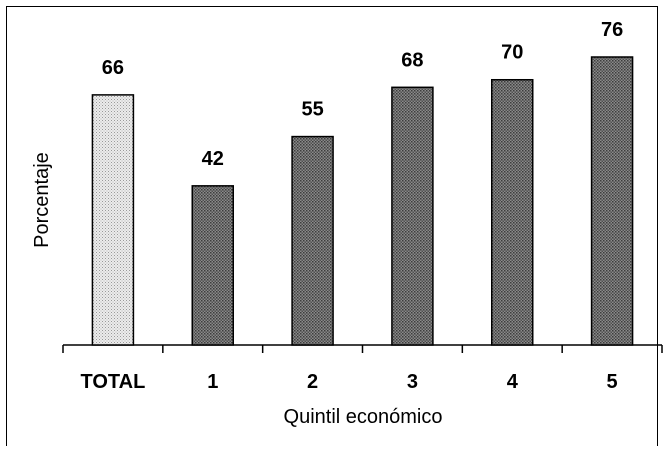 The width and height of the screenshot is (665, 450). Describe the element at coordinates (113, 68) in the screenshot. I see `data-label-total: 66` at that location.